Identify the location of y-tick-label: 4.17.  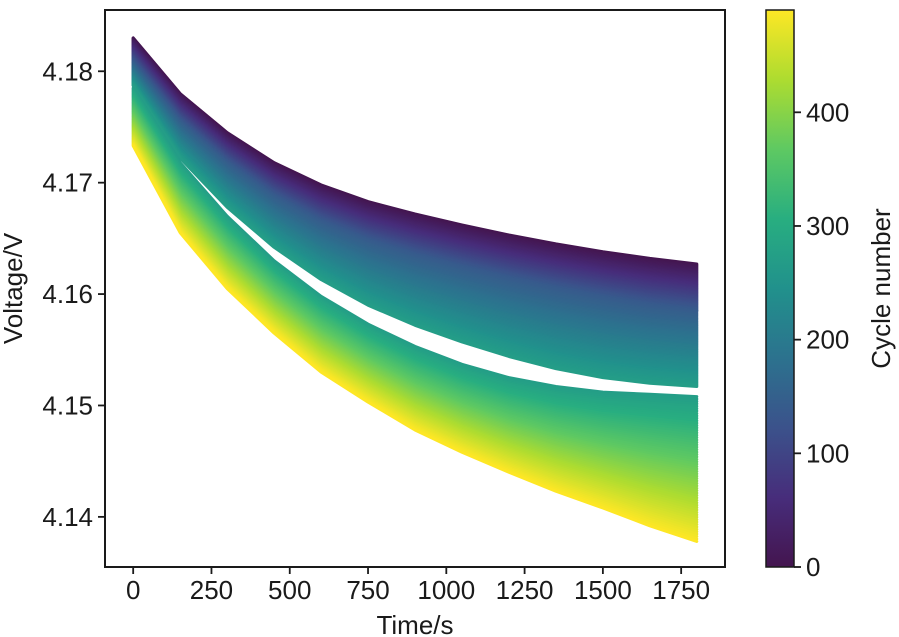
(67, 183).